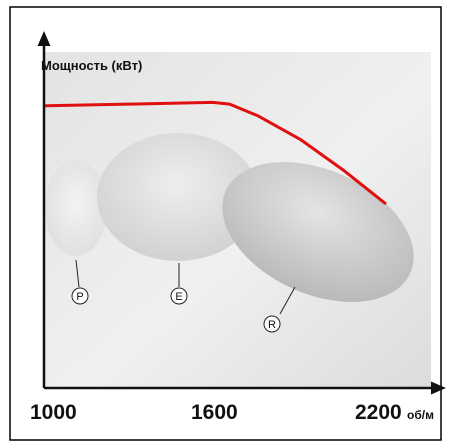 The height and width of the screenshot is (448, 451). I want to click on x-tick-label-1000: 1000, so click(53, 412).